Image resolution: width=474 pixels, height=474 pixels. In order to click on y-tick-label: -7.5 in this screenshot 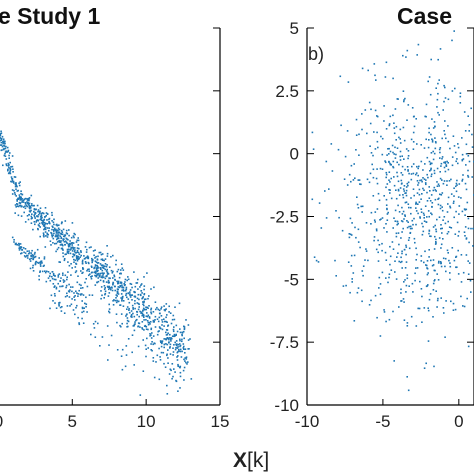, I will do `click(284, 342)`.